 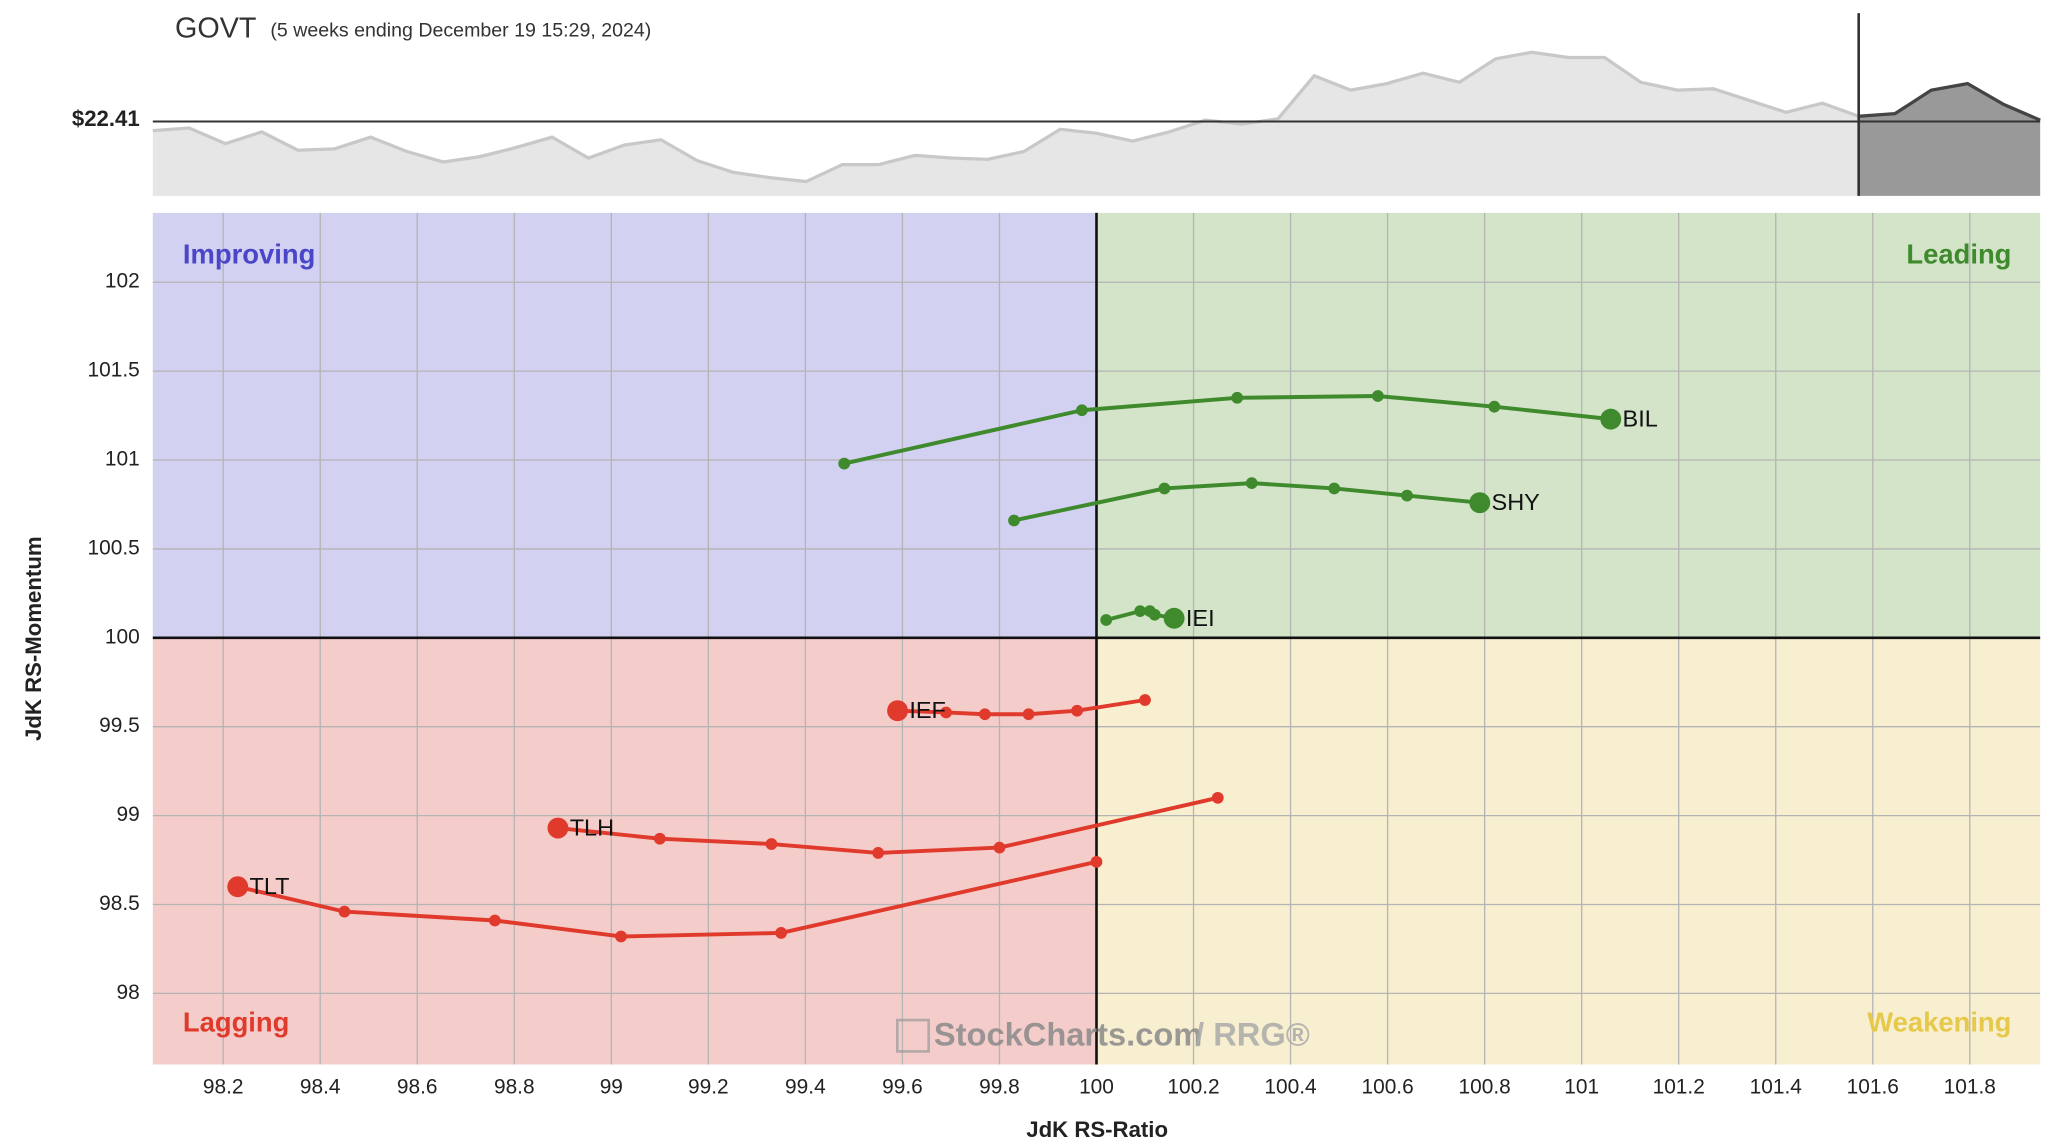 What do you see at coordinates (514, 1087) in the screenshot?
I see `x-tick-label: 98.8` at bounding box center [514, 1087].